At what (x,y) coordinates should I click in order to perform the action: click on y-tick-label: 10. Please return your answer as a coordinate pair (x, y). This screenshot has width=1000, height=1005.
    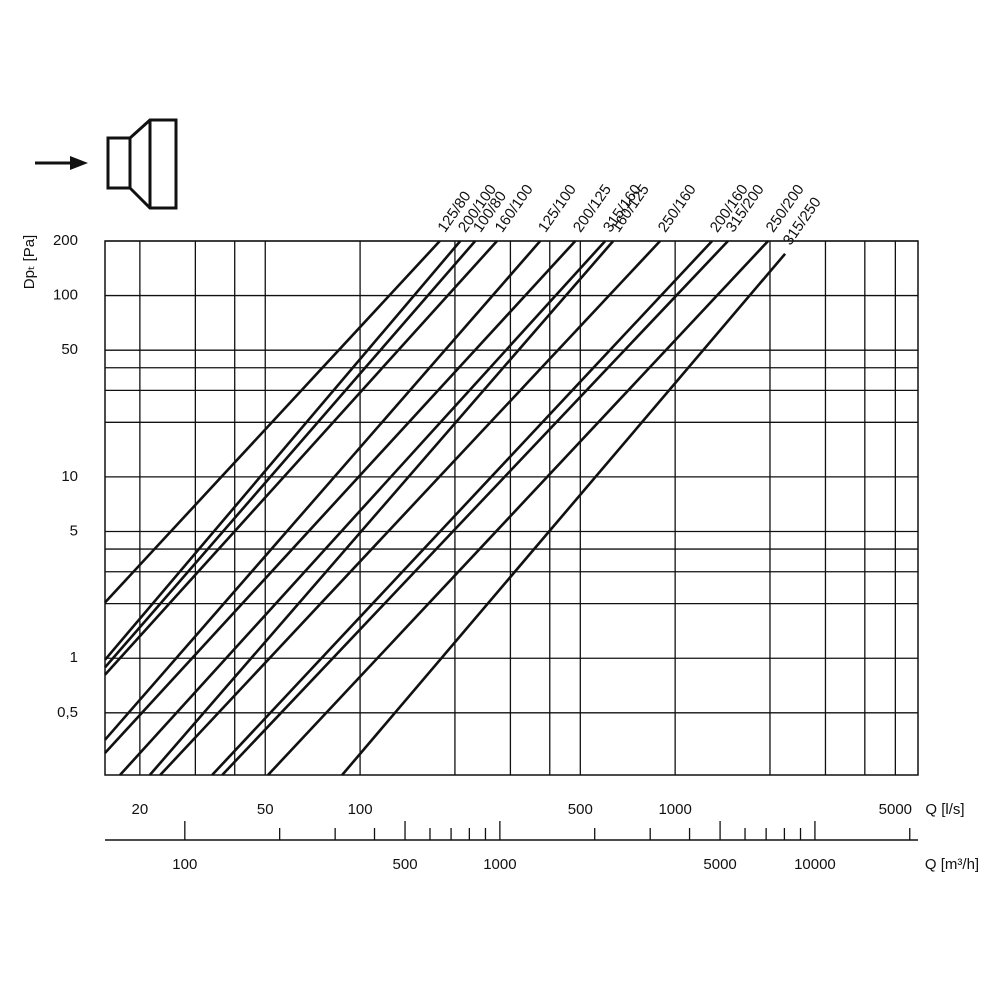
    Looking at the image, I should click on (69, 476).